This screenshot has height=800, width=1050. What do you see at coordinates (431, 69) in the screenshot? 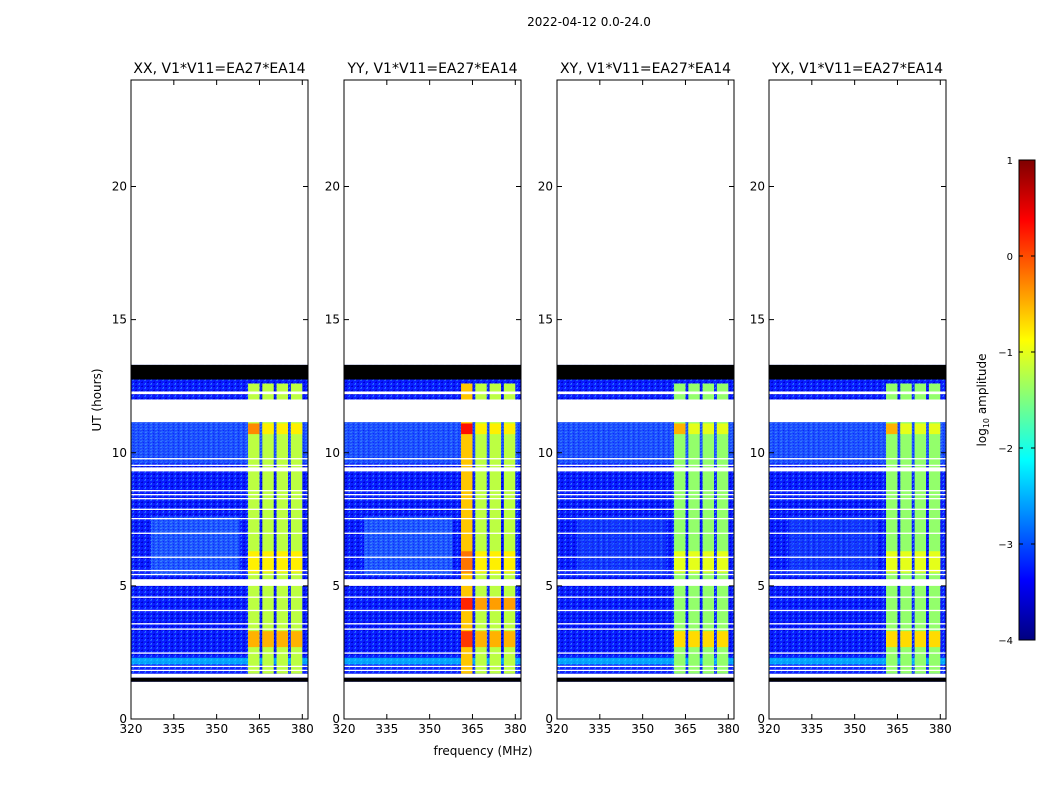
I see `panel-title: YY, V1*V11=EA27*EA14` at bounding box center [431, 69].